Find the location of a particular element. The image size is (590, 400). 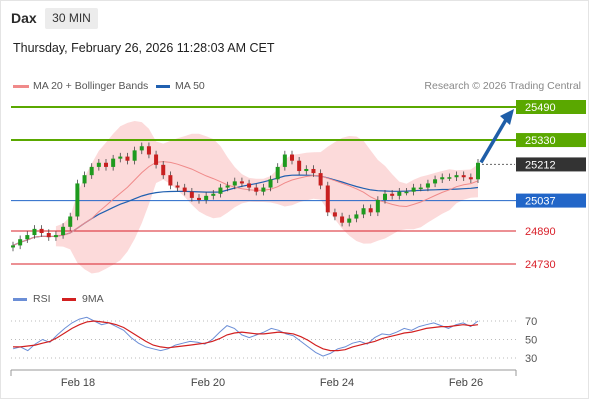

rsi-ma-legend-label: 9MA is located at coordinates (93, 299).